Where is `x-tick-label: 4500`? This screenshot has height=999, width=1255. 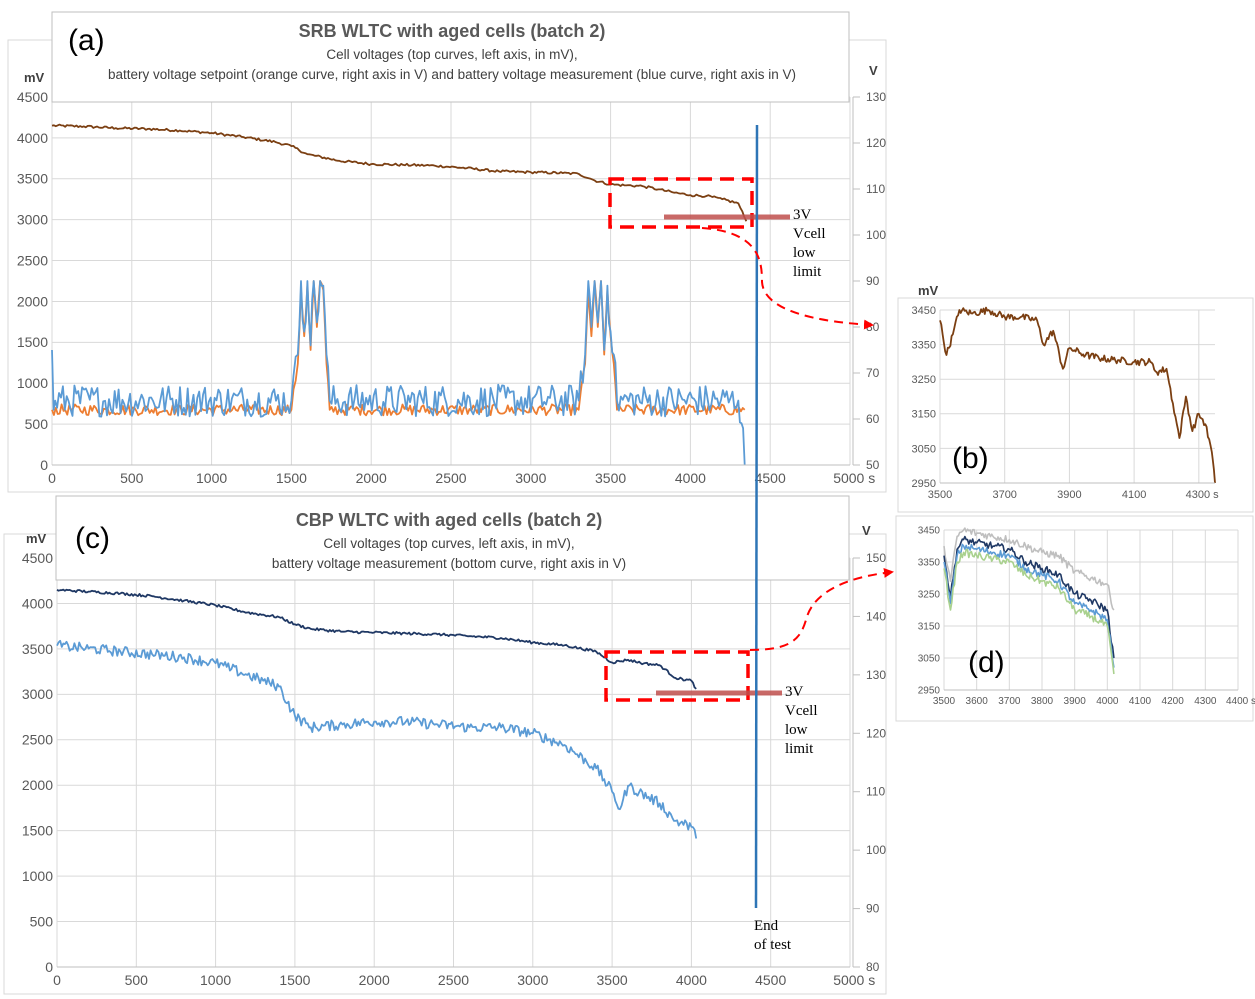
x-tick-label: 4500 is located at coordinates (770, 980).